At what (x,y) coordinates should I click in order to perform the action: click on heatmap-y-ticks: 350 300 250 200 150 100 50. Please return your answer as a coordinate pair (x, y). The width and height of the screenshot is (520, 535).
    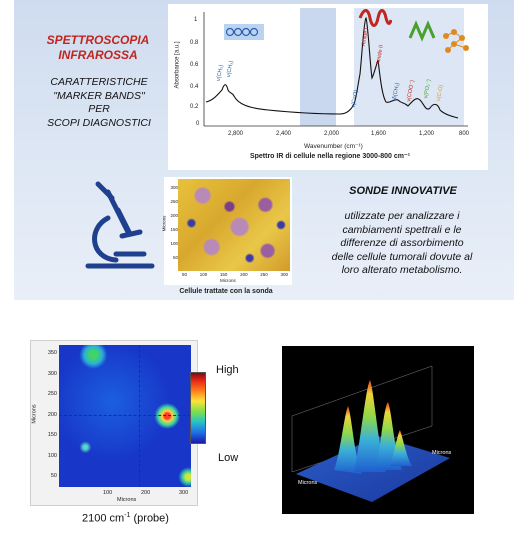
    Looking at the image, I should click on (50, 415).